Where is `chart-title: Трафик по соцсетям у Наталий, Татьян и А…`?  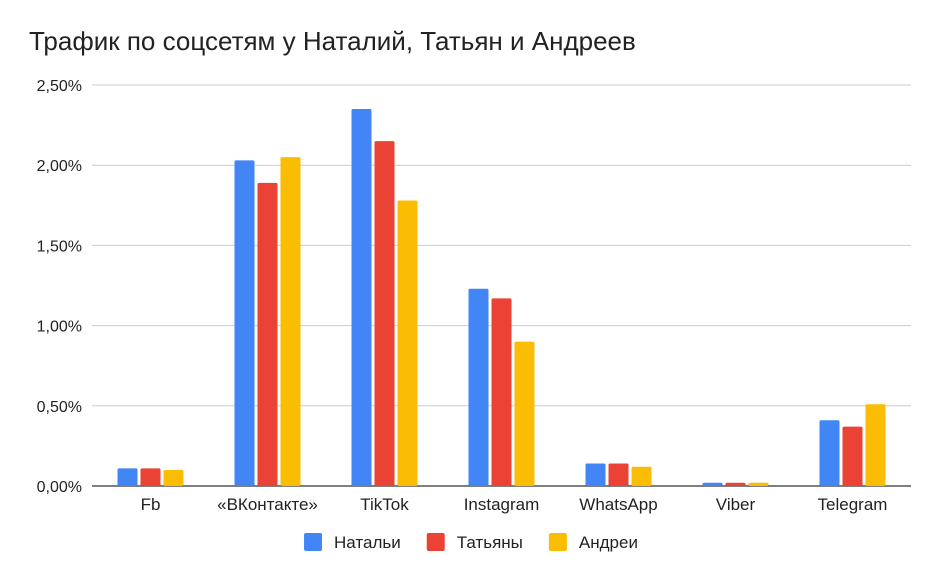
chart-title: Трафик по соцсетям у Наталий, Татьян и А… is located at coordinates (332, 41).